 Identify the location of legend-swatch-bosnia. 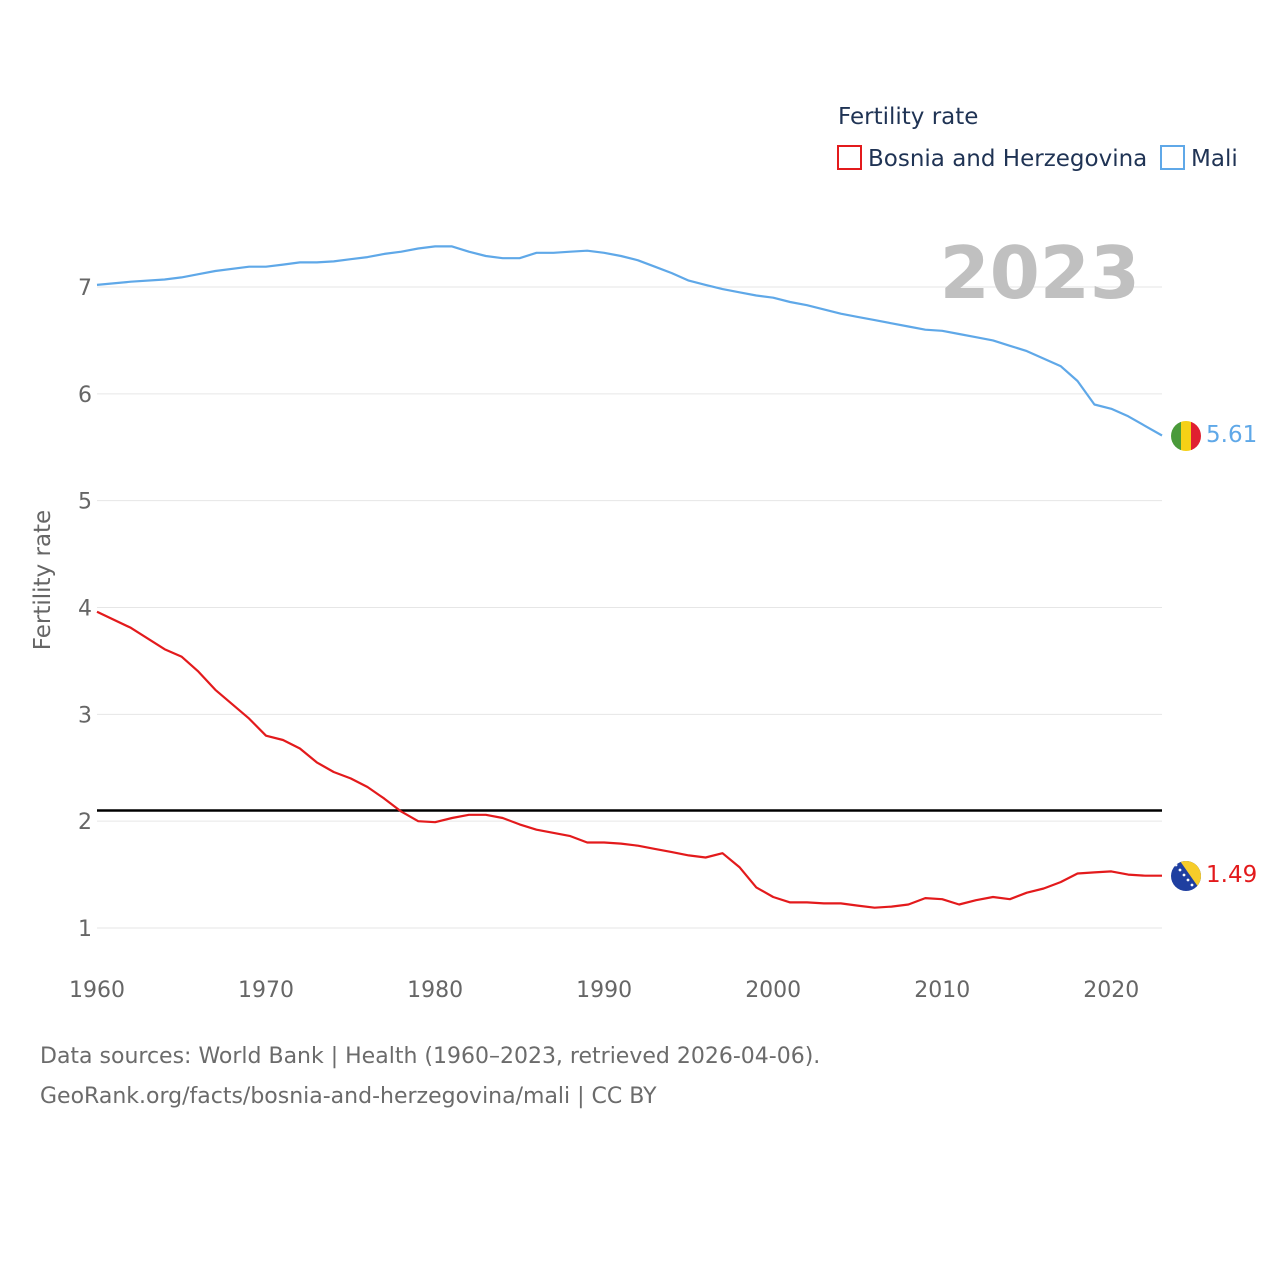
(849, 157).